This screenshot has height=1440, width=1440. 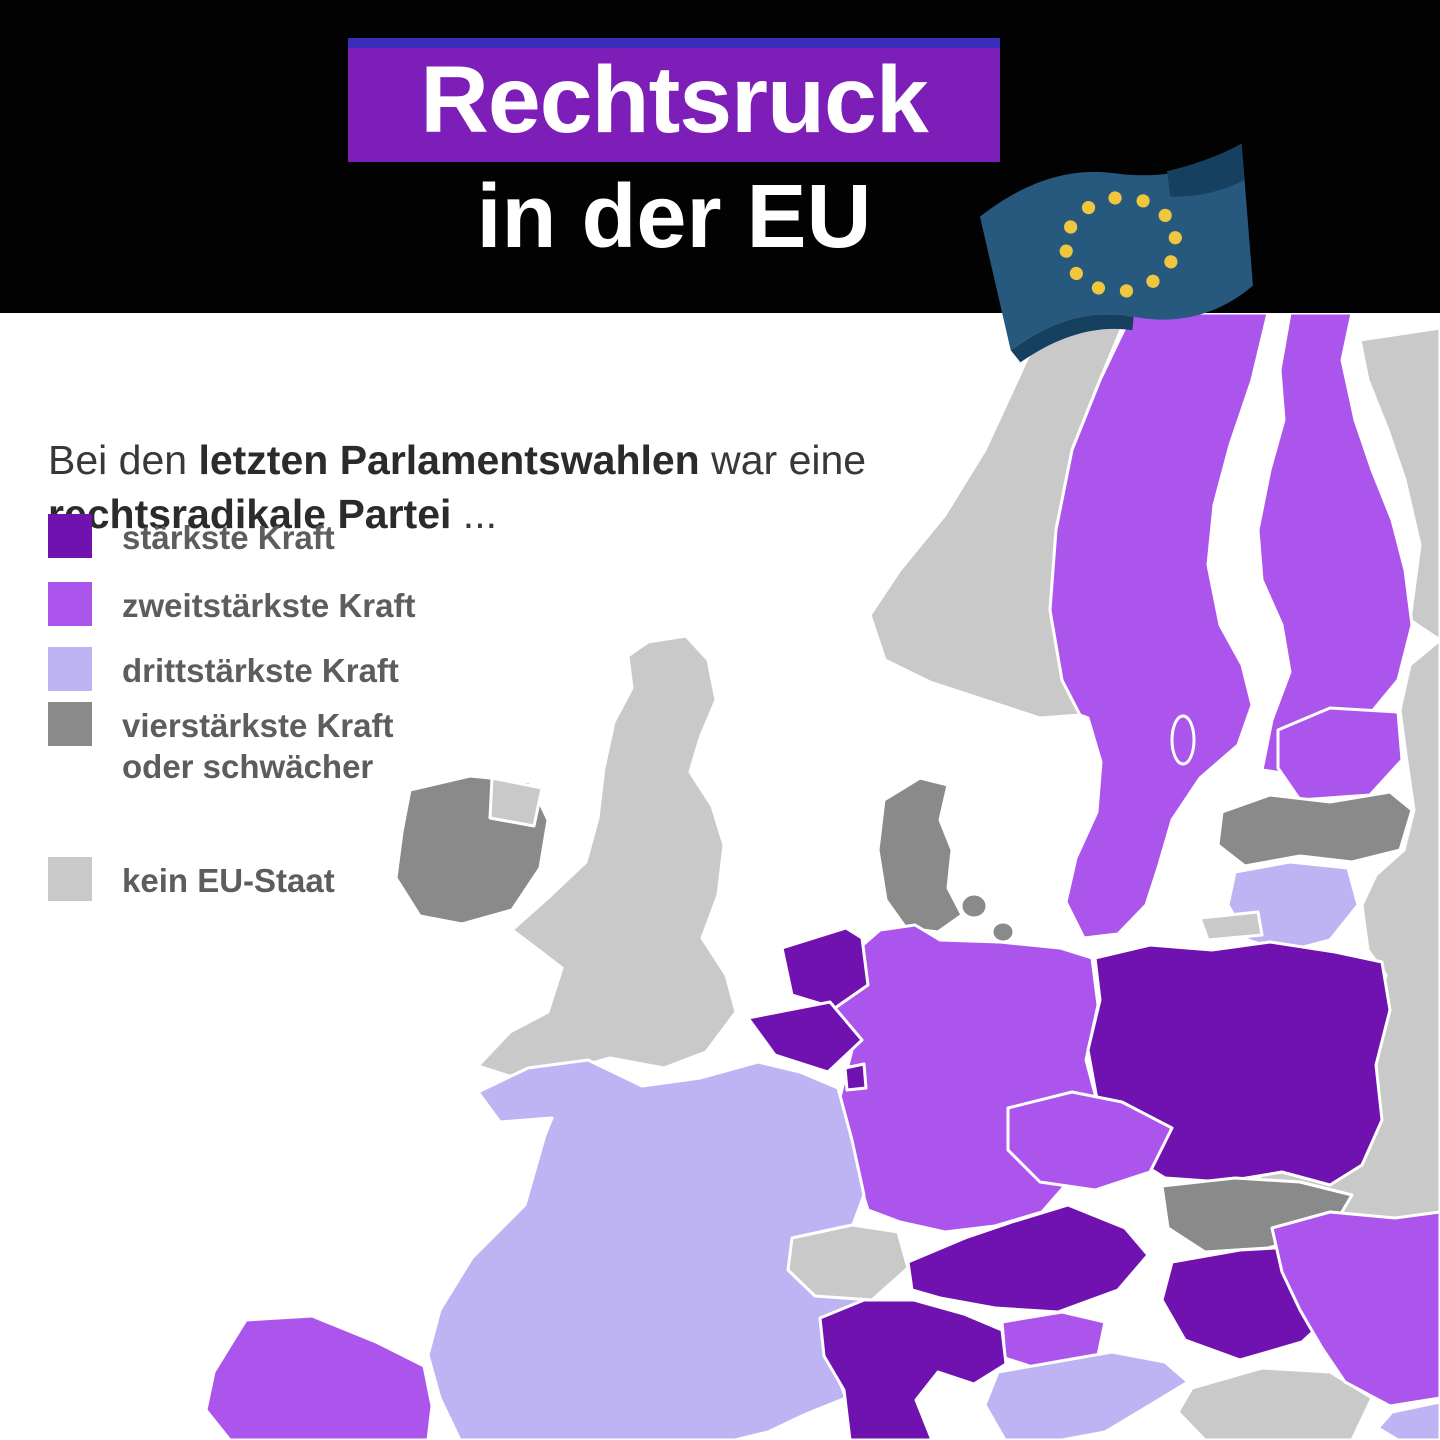 I want to click on country-france, so click(x=650, y=1249).